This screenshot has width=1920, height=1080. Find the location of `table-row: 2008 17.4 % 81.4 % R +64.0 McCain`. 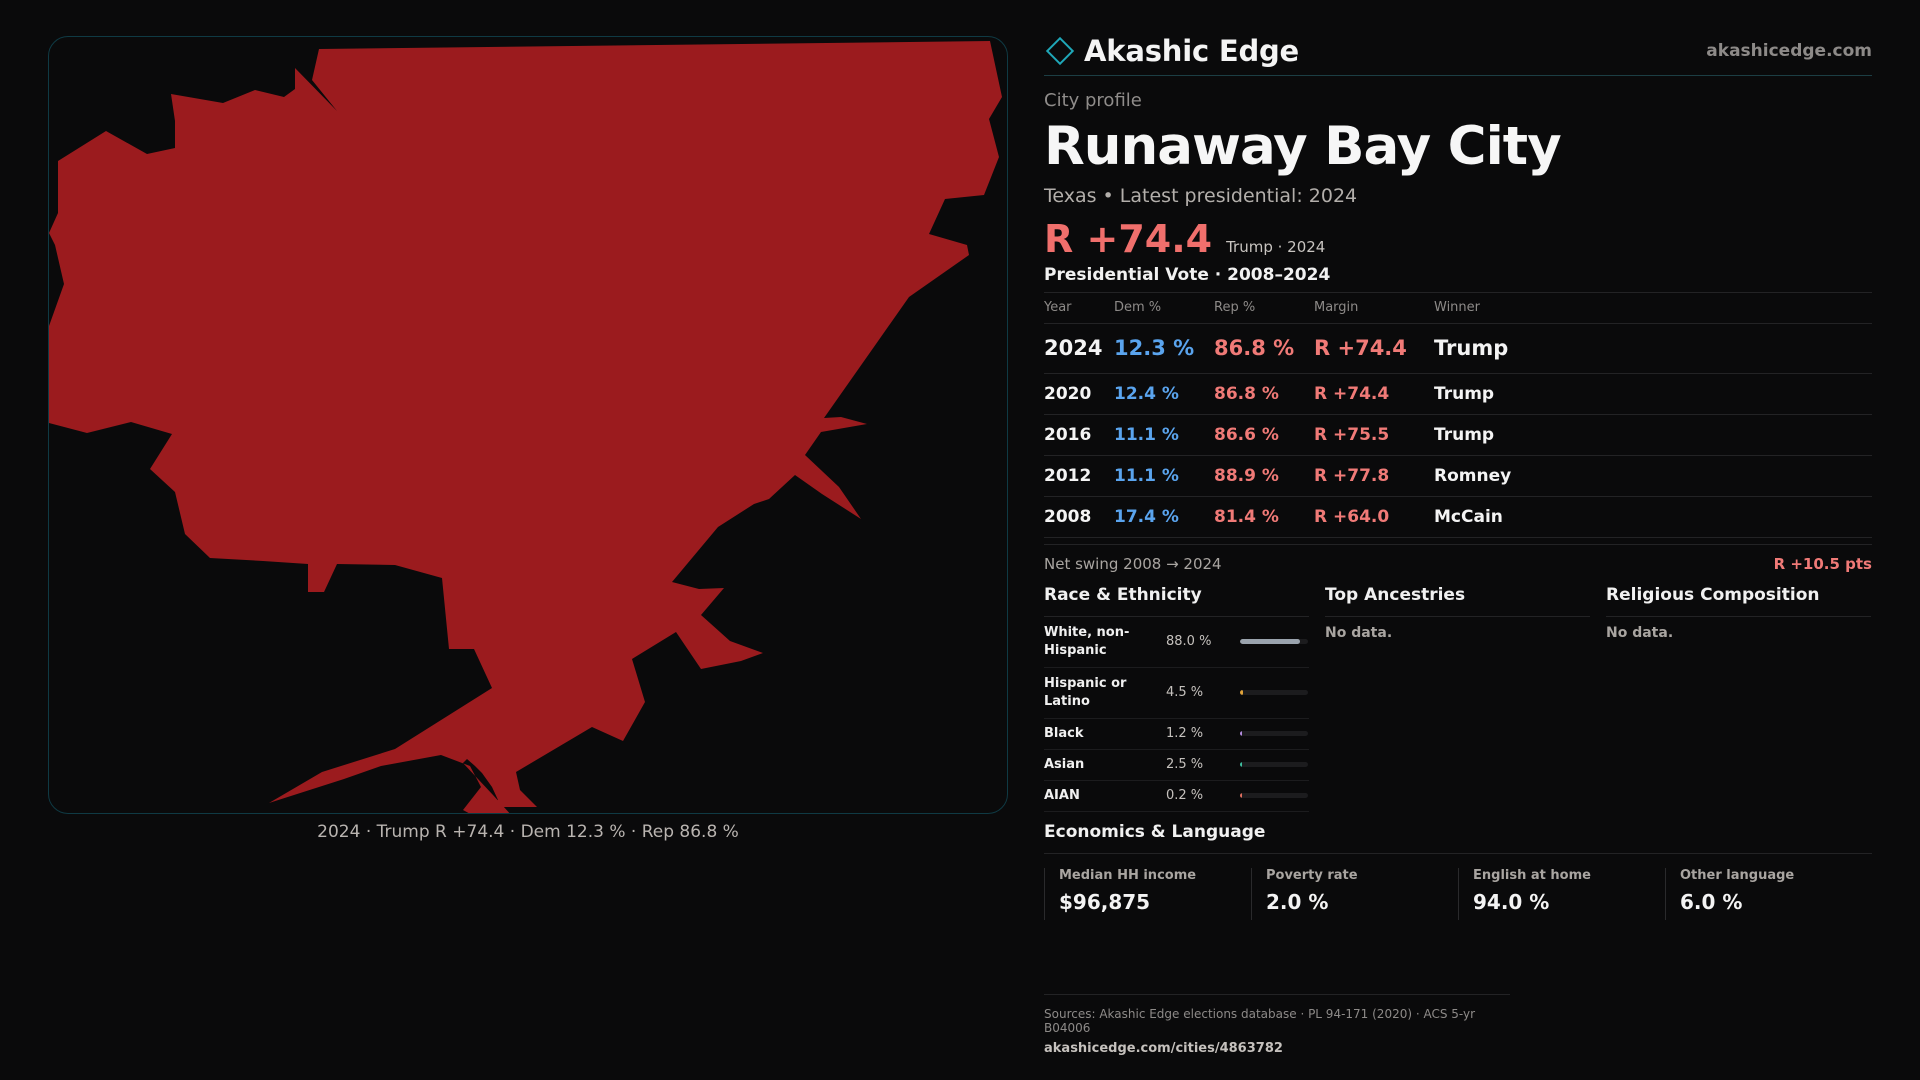

table-row: 2008 17.4 % 81.4 % R +64.0 McCain is located at coordinates (1458, 517).